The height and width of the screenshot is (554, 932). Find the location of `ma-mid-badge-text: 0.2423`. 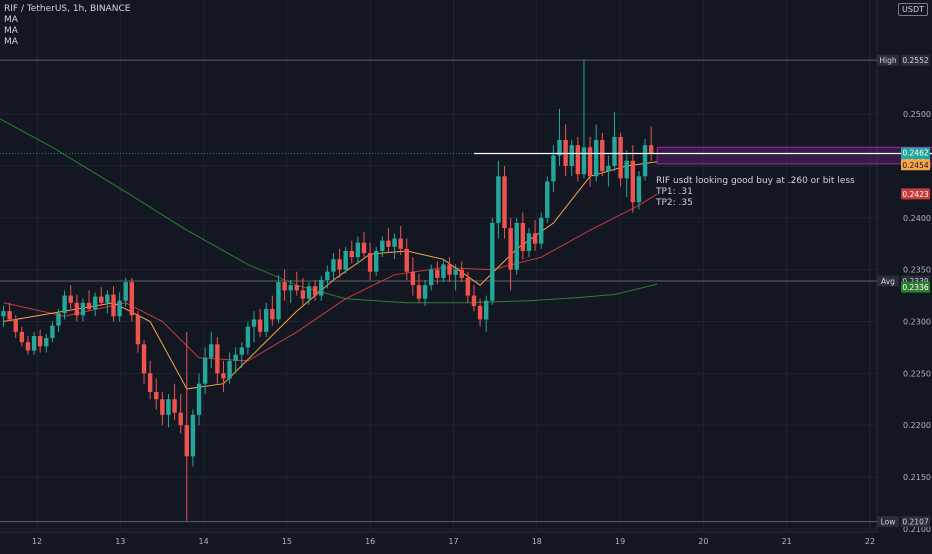

ma-mid-badge-text: 0.2423 is located at coordinates (915, 194).